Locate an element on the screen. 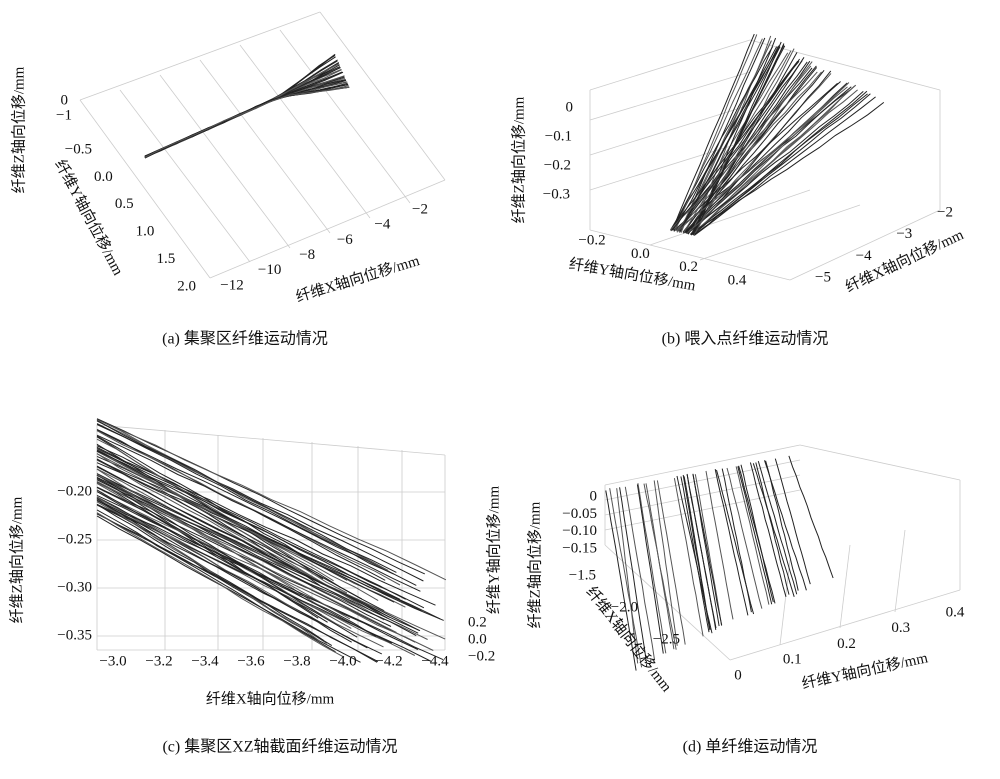 The height and width of the screenshot is (779, 1000). tick-label: −0.25 is located at coordinates (74, 539).